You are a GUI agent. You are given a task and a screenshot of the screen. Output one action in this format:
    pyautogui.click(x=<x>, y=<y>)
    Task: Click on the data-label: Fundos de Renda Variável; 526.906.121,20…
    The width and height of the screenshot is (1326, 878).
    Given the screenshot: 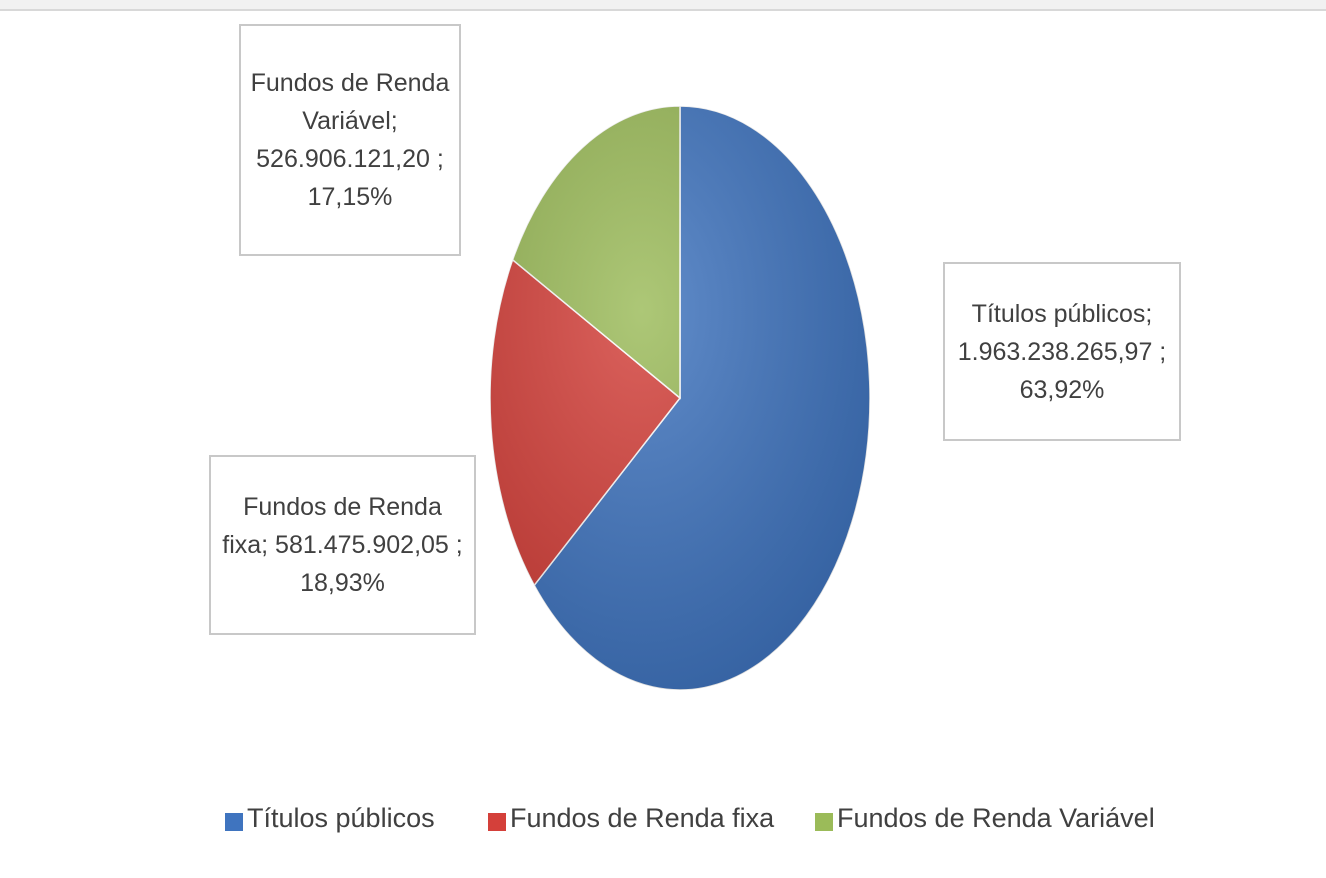 What is the action you would take?
    pyautogui.click(x=350, y=140)
    